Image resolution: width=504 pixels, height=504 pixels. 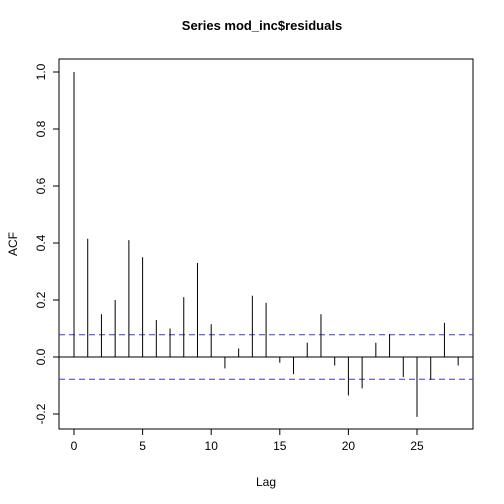 What do you see at coordinates (41, 356) in the screenshot?
I see `y-tick-label: 0.0` at bounding box center [41, 356].